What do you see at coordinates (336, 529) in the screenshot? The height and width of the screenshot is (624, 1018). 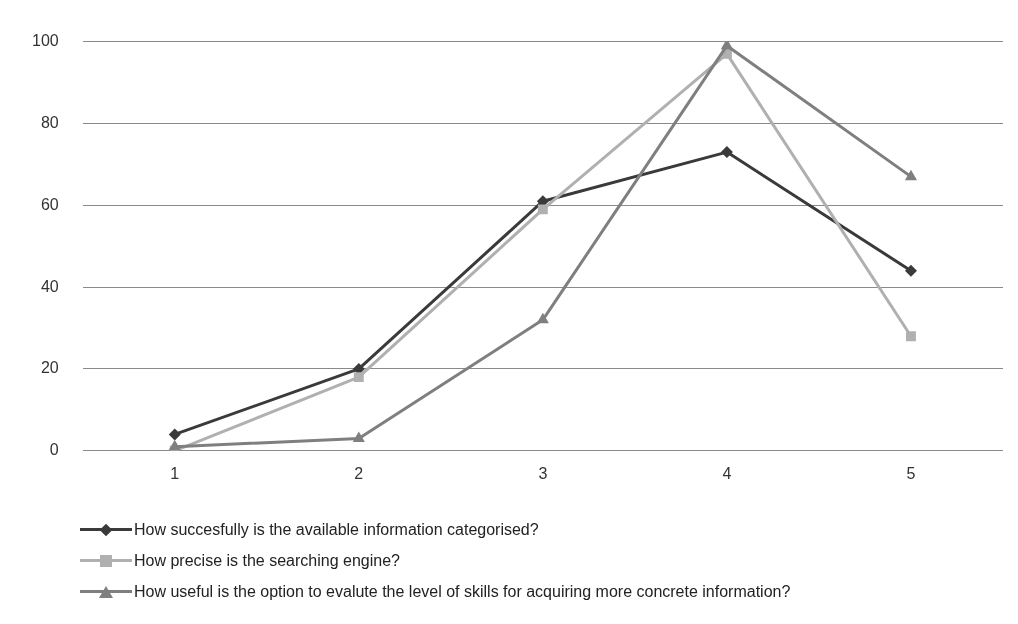 I see `legend-label: How succesfully is the available information categorised?` at bounding box center [336, 529].